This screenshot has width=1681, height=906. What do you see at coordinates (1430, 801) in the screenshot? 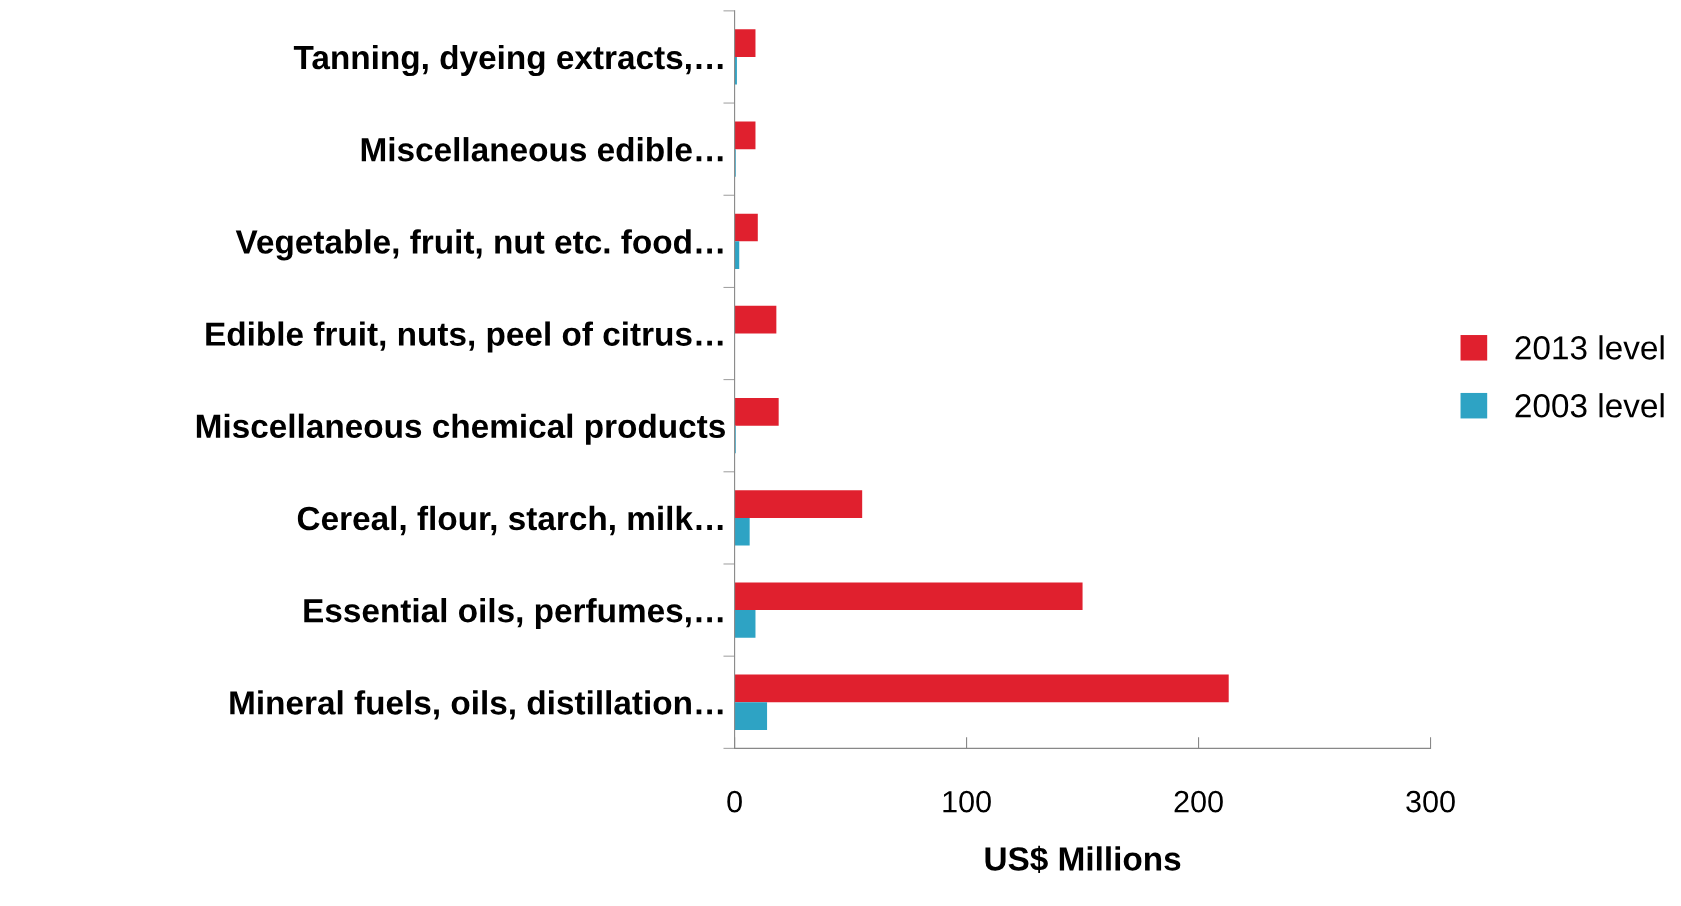
I see `x-tick-label: 300` at bounding box center [1430, 801].